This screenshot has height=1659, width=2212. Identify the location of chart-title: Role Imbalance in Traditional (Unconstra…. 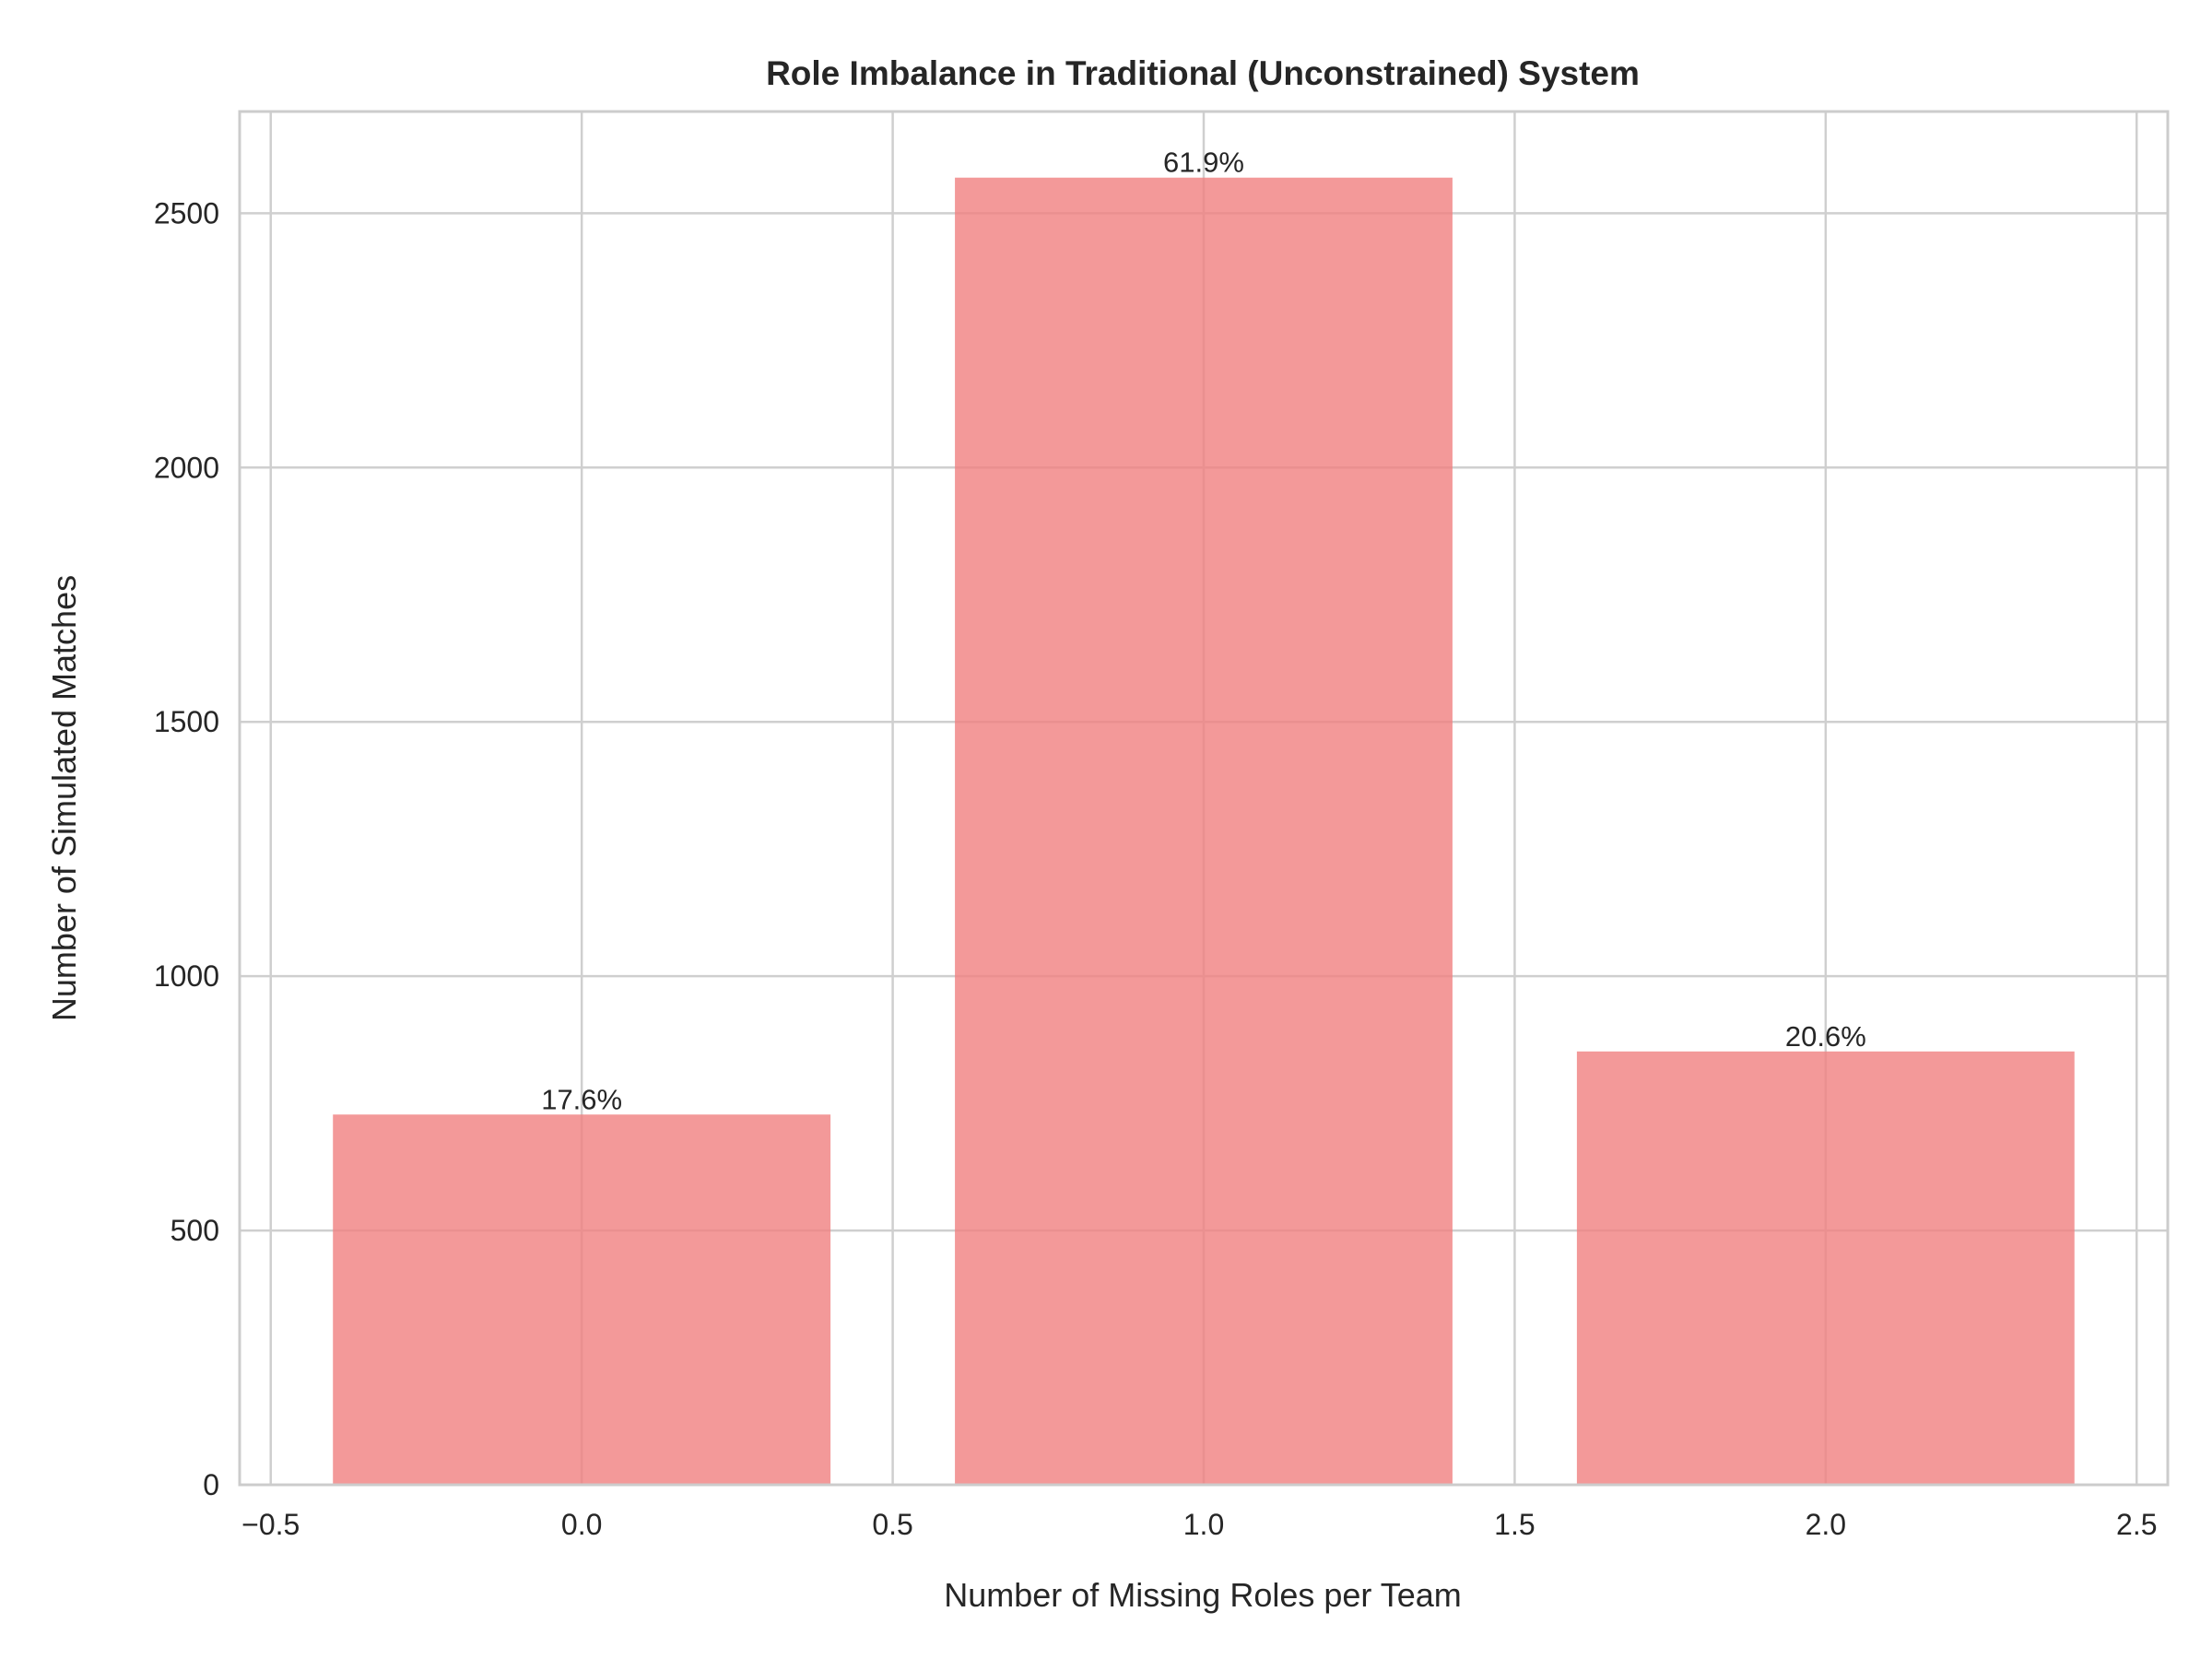
(1203, 73).